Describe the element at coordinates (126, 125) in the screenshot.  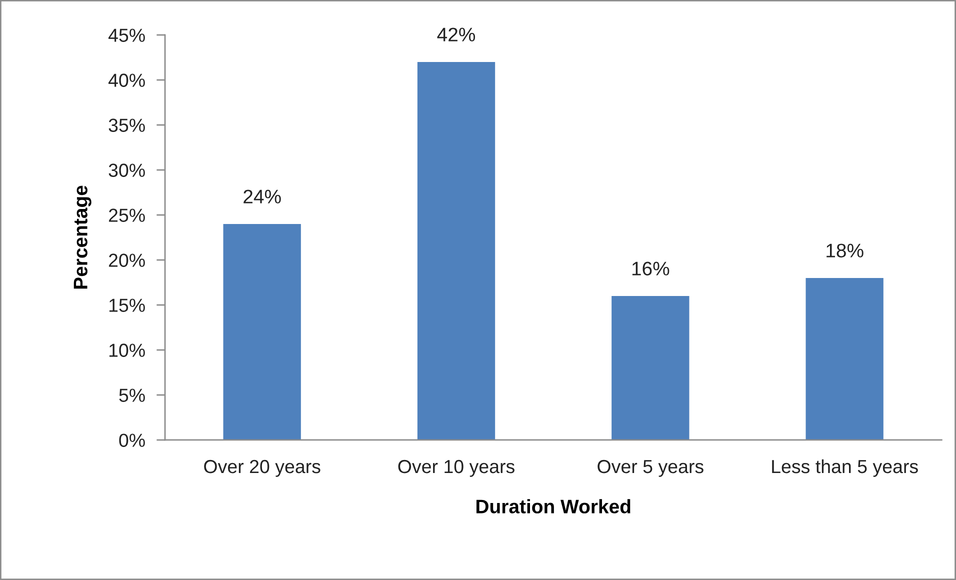
I see `y-tick-label: 35%` at that location.